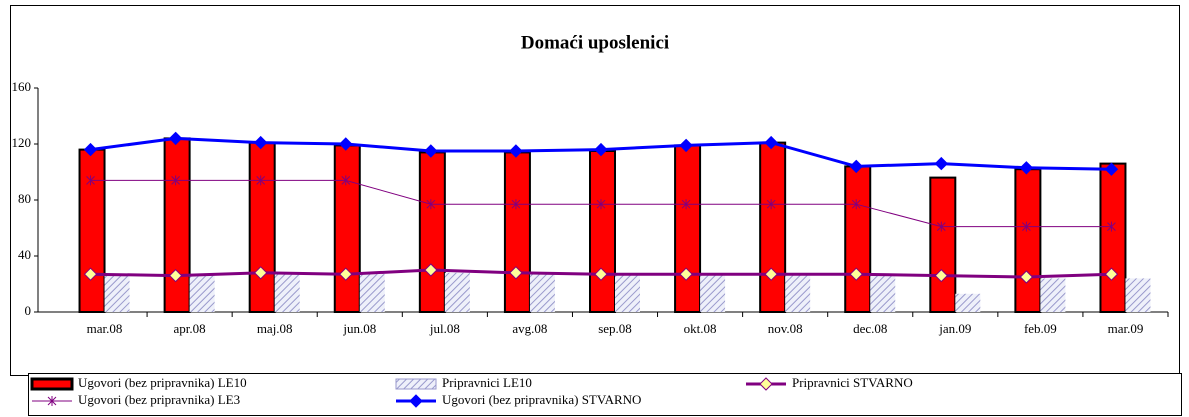 This screenshot has width=1189, height=417. What do you see at coordinates (615, 328) in the screenshot?
I see `x-tick-label: sep.08` at bounding box center [615, 328].